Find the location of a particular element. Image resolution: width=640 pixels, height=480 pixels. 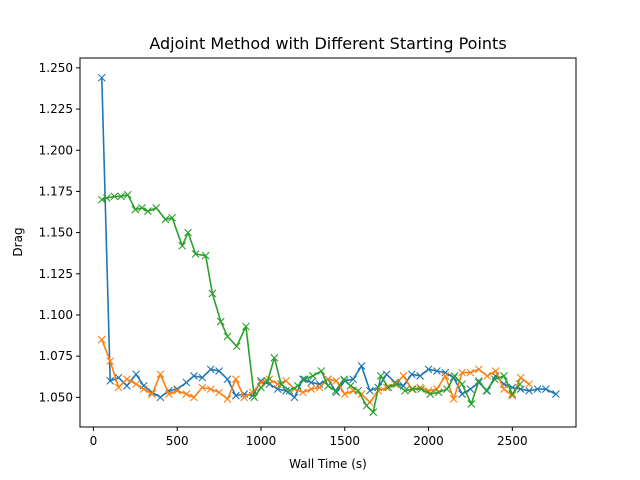

y-tick-label: 1.125 is located at coordinates (56, 274).